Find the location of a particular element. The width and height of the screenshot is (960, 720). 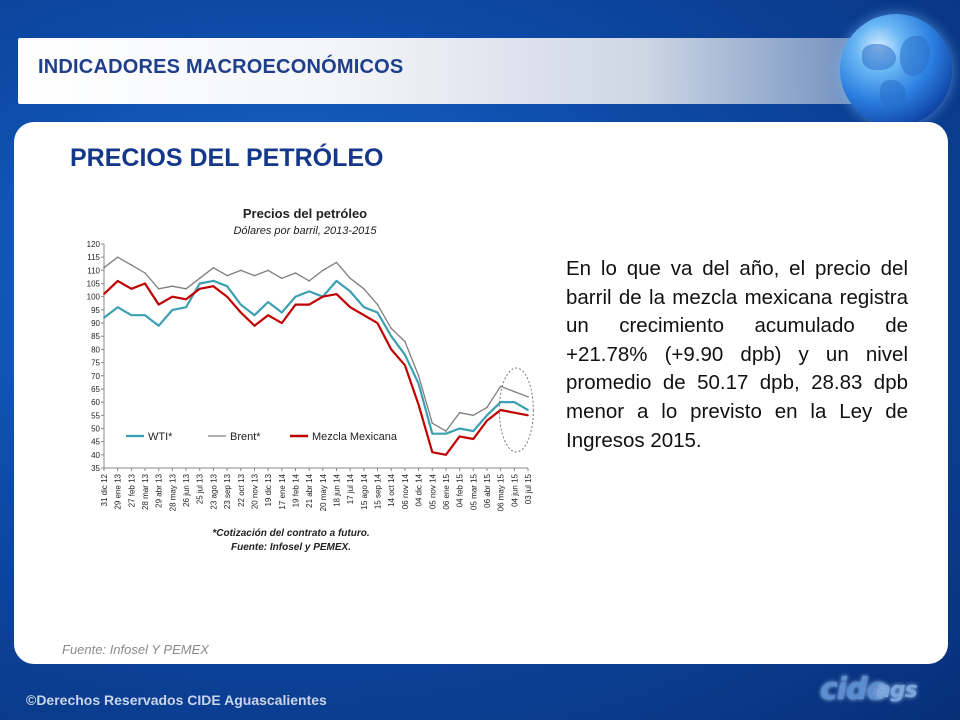

x-tick-label: 06 abr 15 is located at coordinates (487, 490).